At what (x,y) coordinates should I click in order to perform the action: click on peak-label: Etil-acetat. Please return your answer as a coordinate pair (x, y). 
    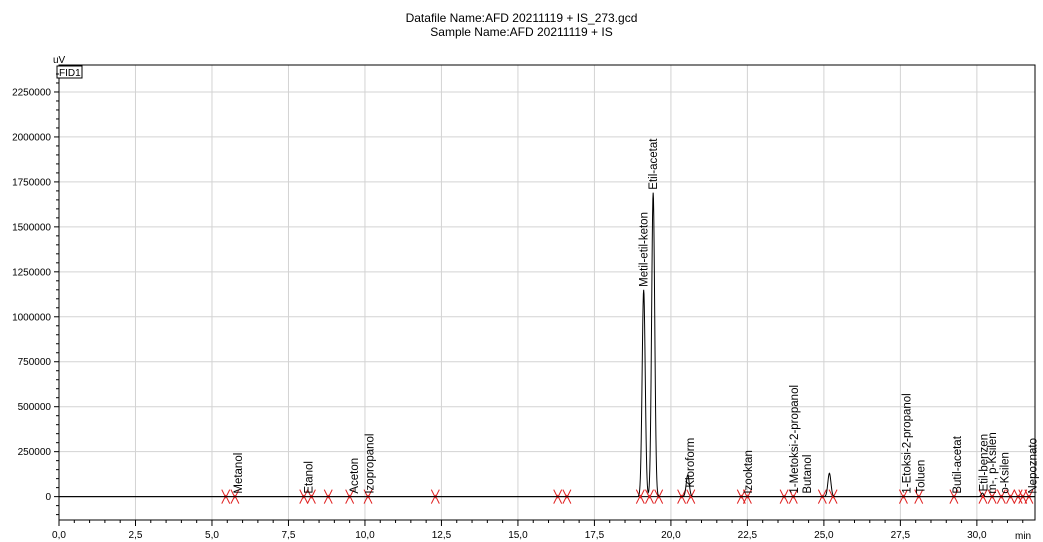
    Looking at the image, I should click on (654, 164).